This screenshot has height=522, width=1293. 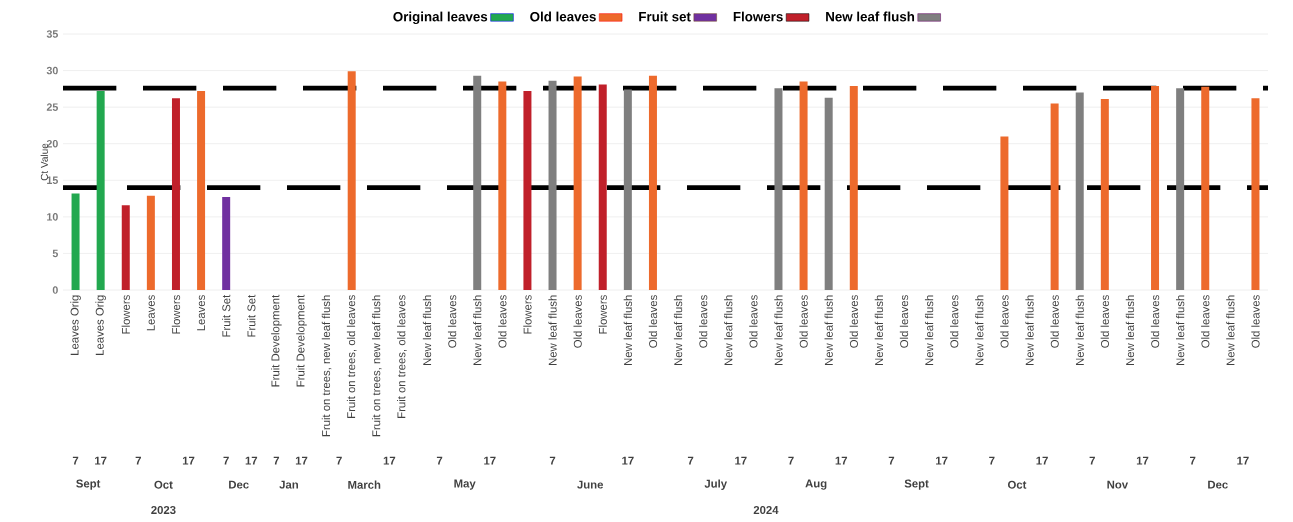 What do you see at coordinates (1118, 484) in the screenshot?
I see `text: Nov` at bounding box center [1118, 484].